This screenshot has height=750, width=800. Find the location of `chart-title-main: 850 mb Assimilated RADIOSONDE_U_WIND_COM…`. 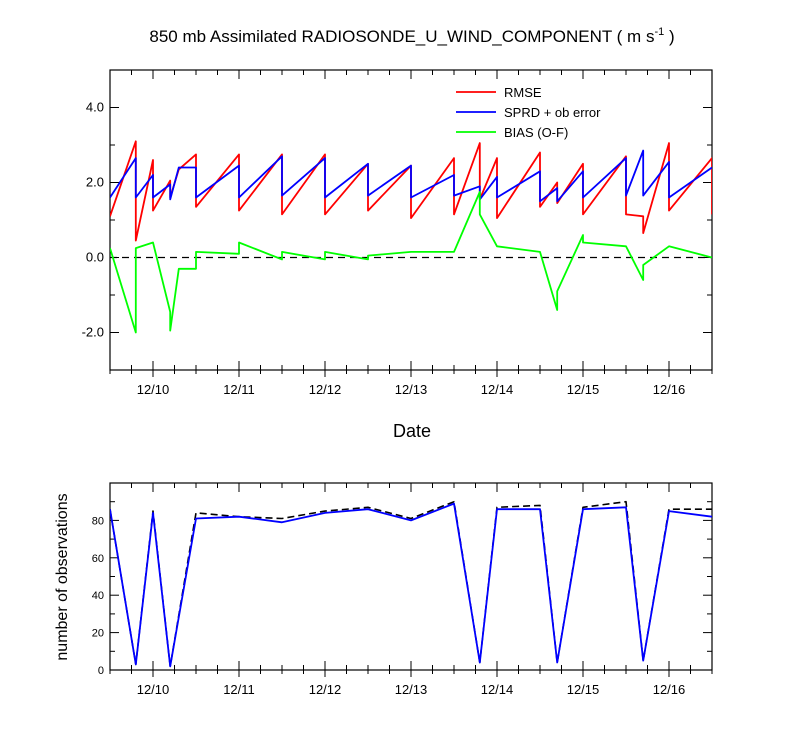

chart-title-main: 850 mb Assimilated RADIOSONDE_U_WIND_COM… is located at coordinates (401, 36).